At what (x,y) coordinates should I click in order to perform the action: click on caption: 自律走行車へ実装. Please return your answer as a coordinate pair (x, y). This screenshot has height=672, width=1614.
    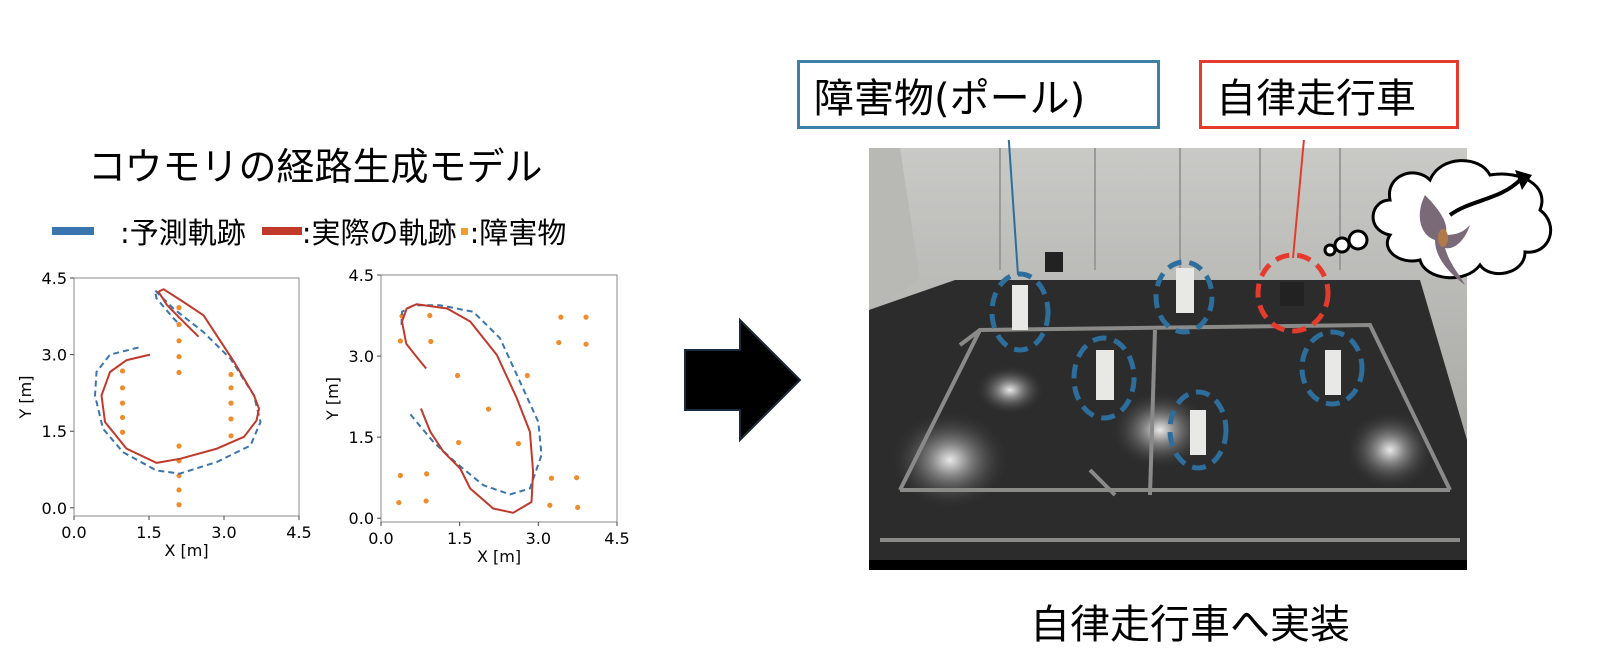
    Looking at the image, I should click on (1190, 625).